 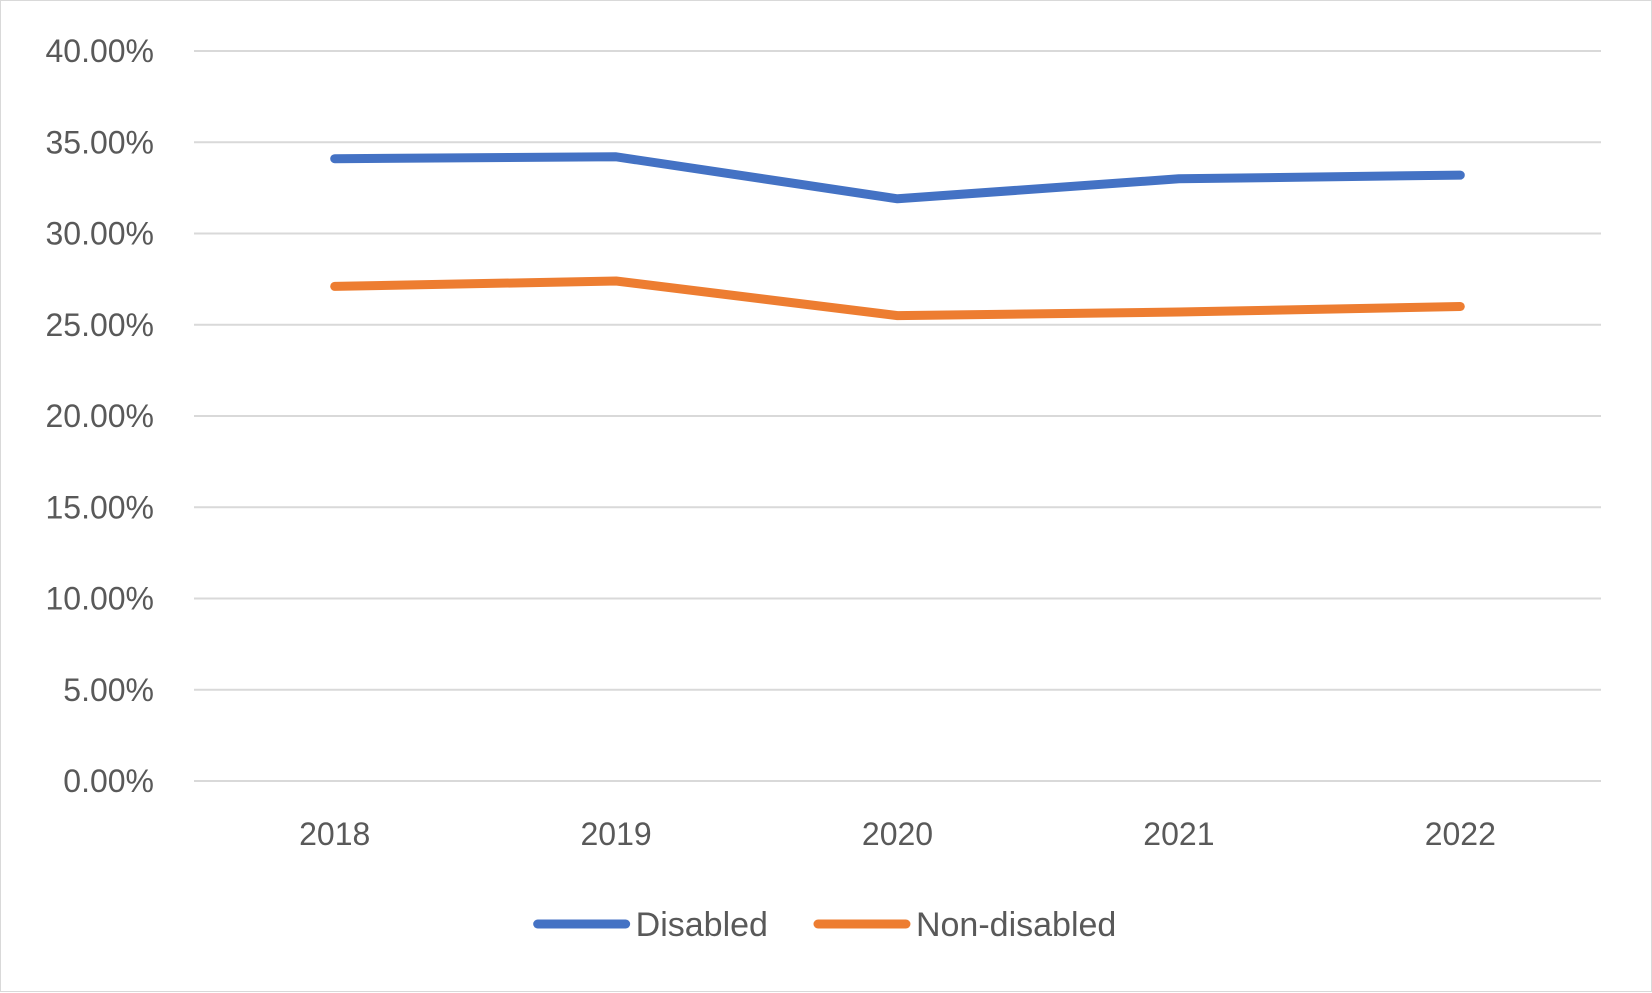 I want to click on y-tick-label: 35.00%, so click(x=99, y=142).